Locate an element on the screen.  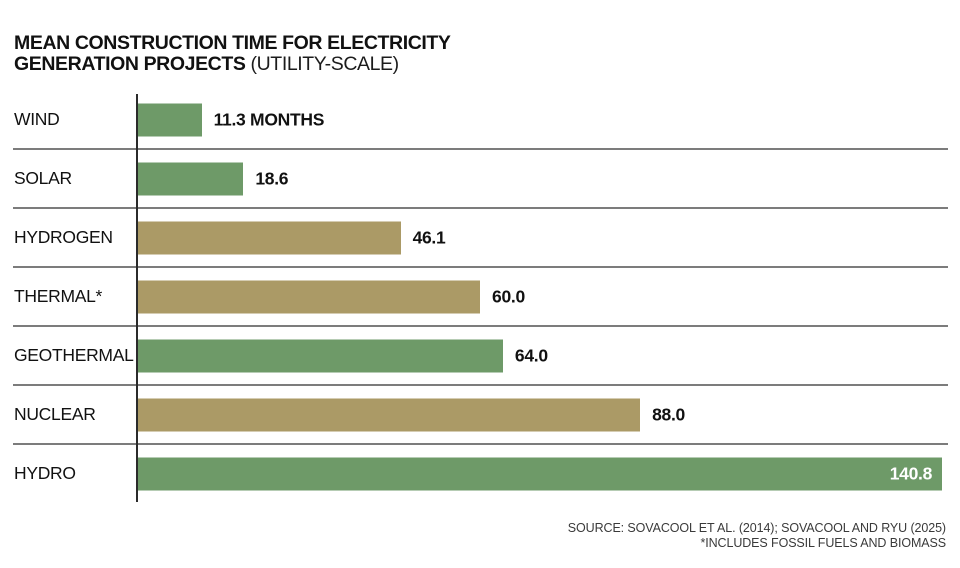
chart-title-line2-subtitle: (UTILITY-SCALE) is located at coordinates (325, 64).